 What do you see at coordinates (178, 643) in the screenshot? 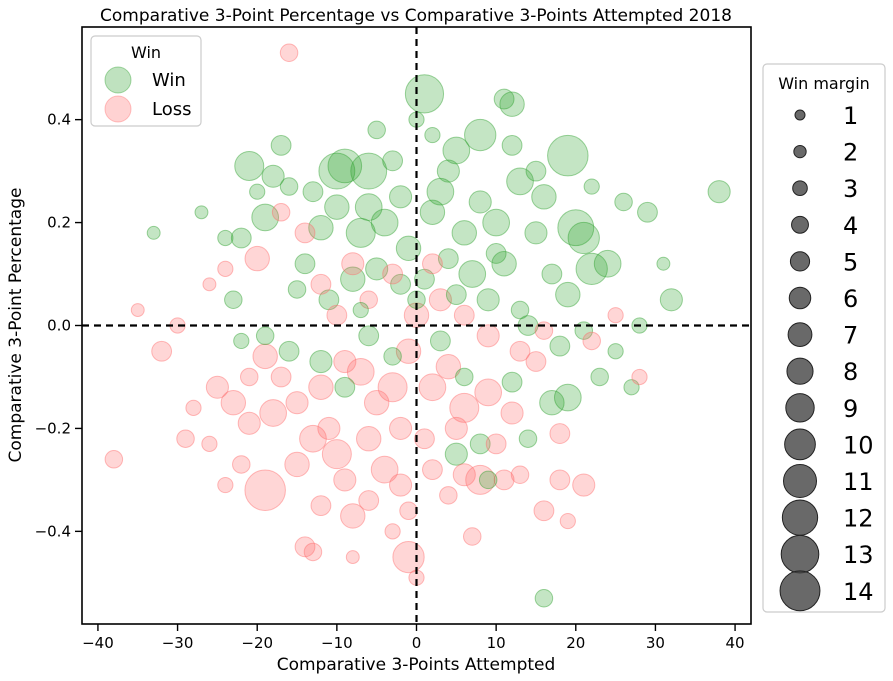
I see `x-tick-label: −30` at bounding box center [178, 643].